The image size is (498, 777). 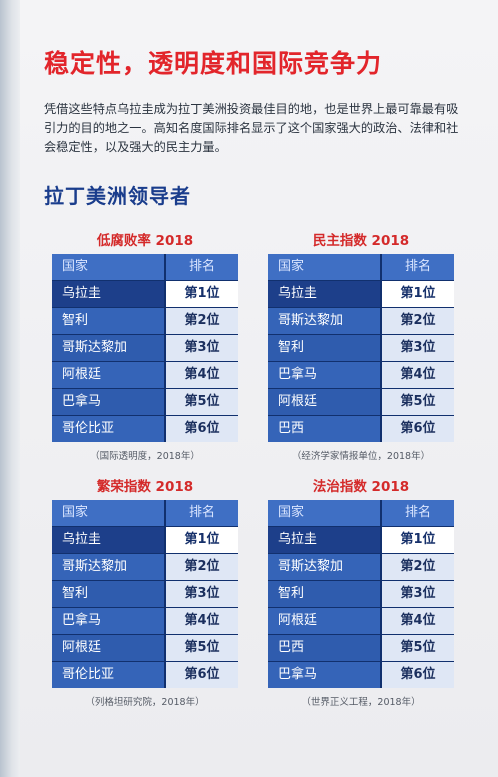 I want to click on table-row: 巴拿马 第6位, so click(x=361, y=675).